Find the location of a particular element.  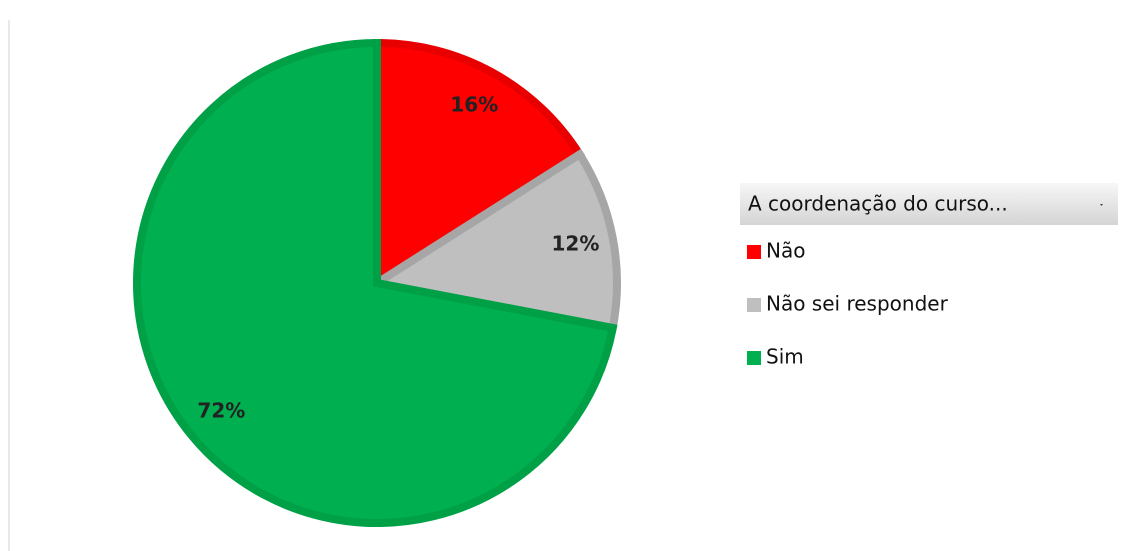

data-label: 72% is located at coordinates (221, 410).